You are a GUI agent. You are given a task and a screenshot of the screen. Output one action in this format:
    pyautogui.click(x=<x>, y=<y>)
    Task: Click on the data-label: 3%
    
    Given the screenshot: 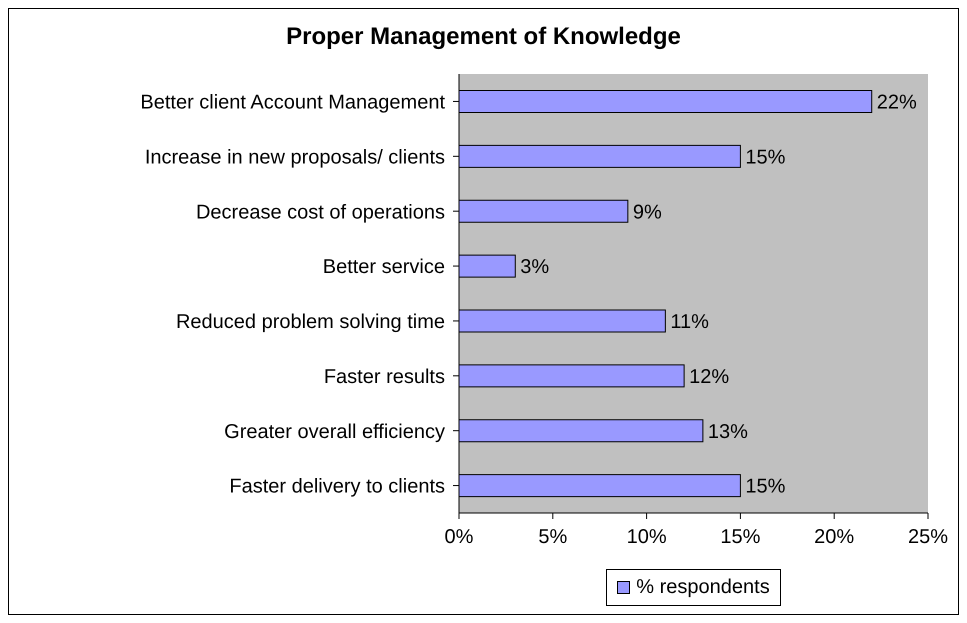 What is the action you would take?
    pyautogui.click(x=535, y=267)
    